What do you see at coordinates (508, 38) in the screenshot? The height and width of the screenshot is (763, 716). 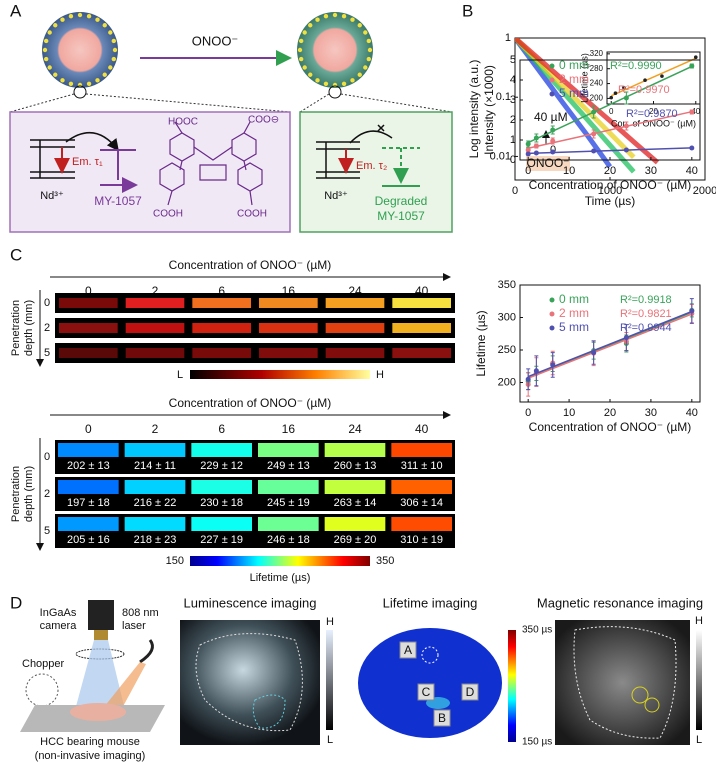 I see `y-tick-label: 1` at bounding box center [508, 38].